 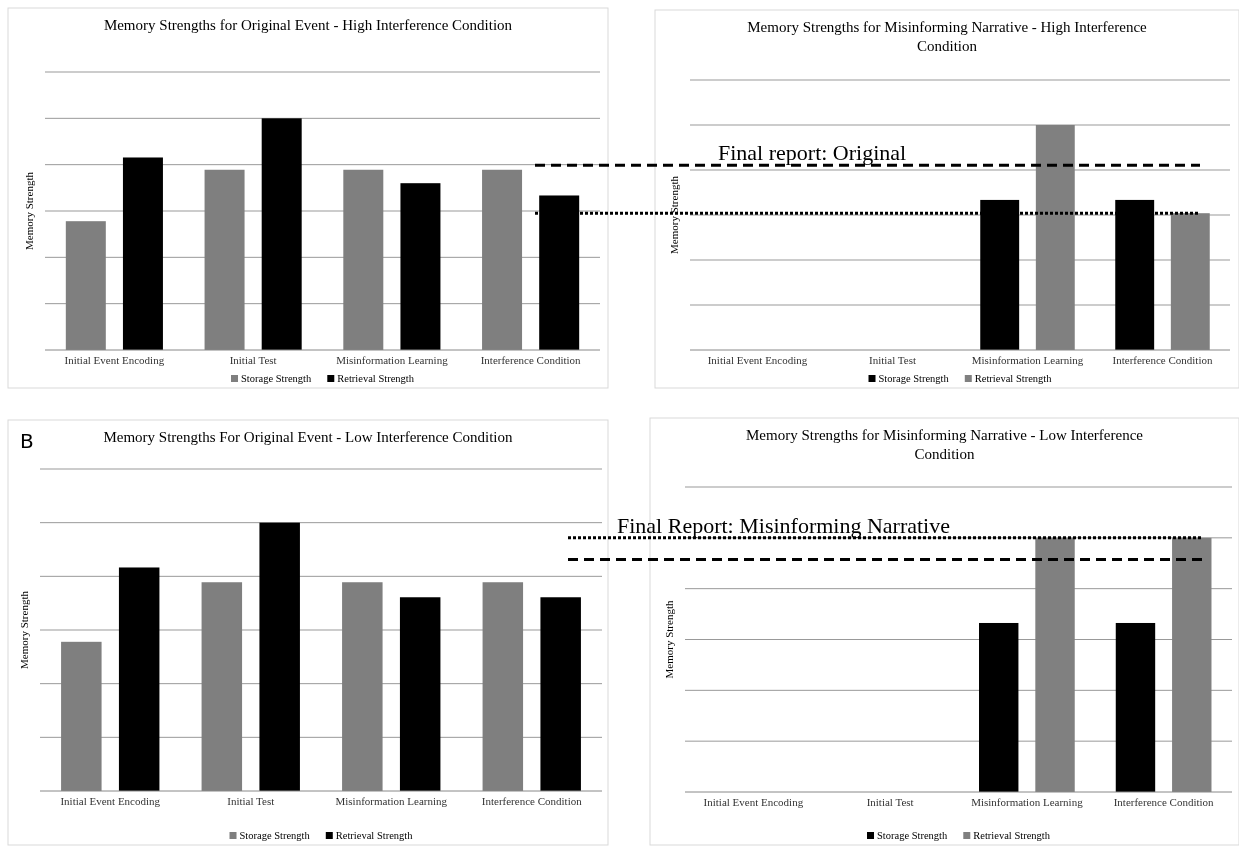 I want to click on chart-title: Memory Strengths for Misinforming Narrative - Low Interference Condition, so click(x=945, y=444).